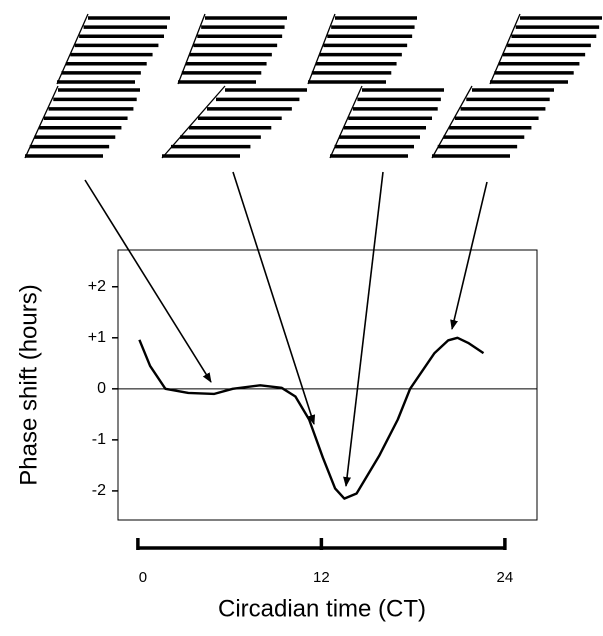 The height and width of the screenshot is (636, 603). What do you see at coordinates (505, 577) in the screenshot?
I see `x-tick-label: 24` at bounding box center [505, 577].